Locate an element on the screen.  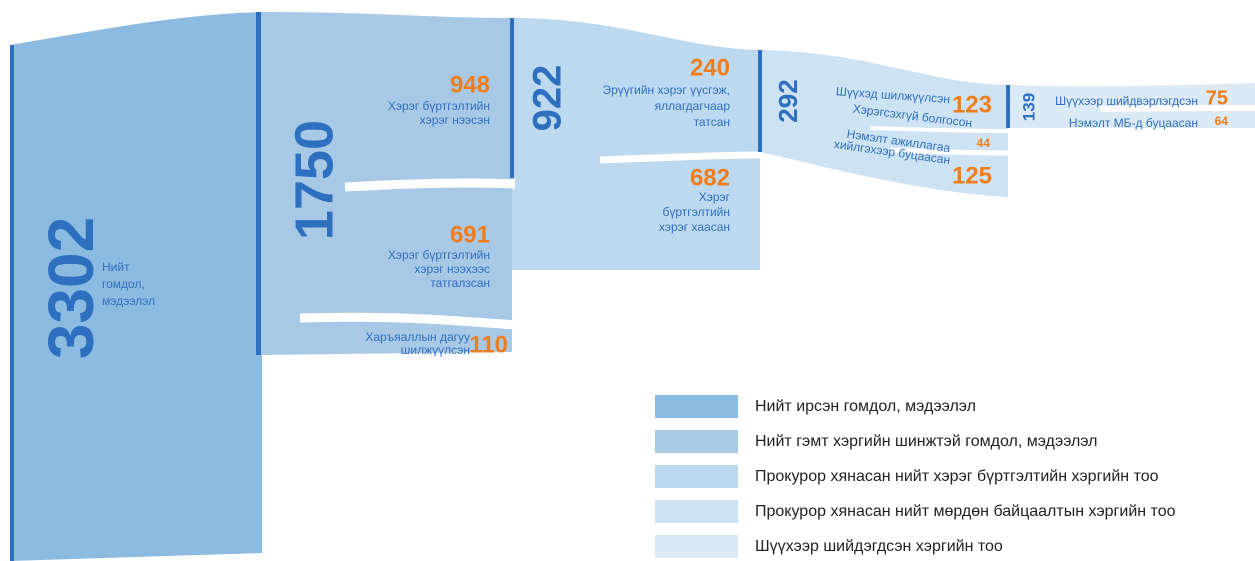
node-value: 691 is located at coordinates (470, 234).